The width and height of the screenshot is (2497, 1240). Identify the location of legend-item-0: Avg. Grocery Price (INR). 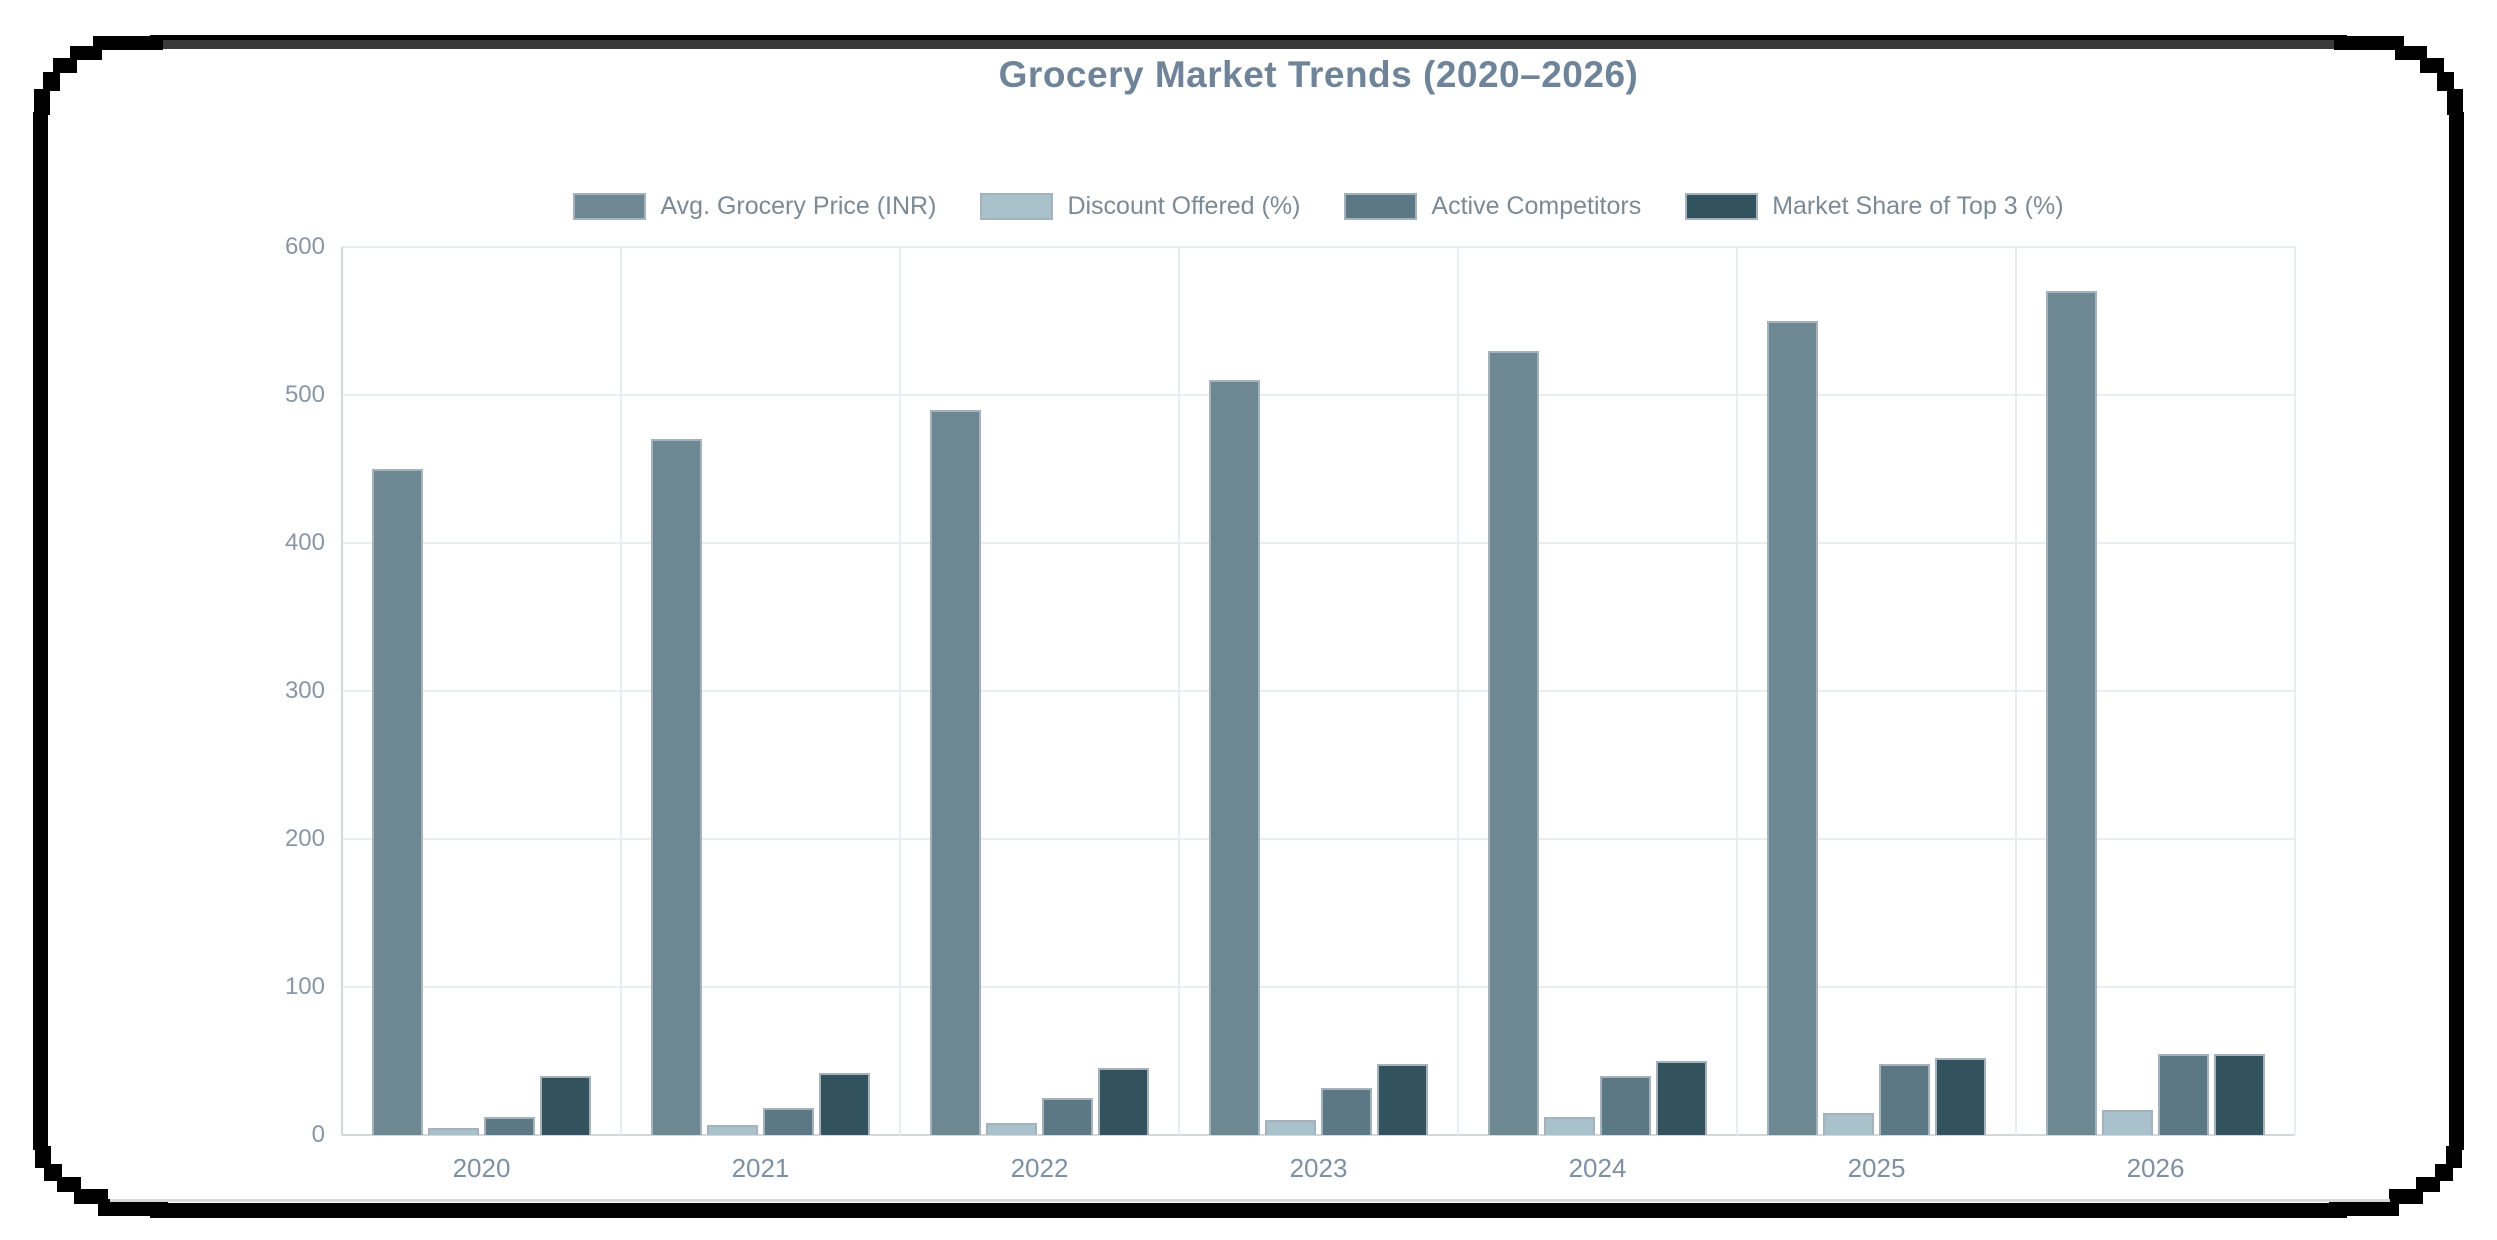
(754, 206).